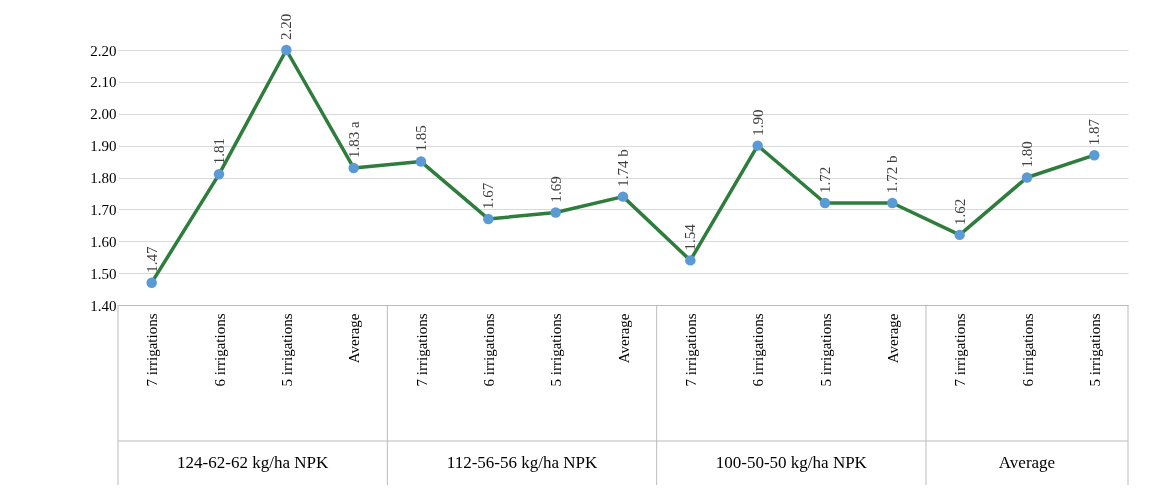 This screenshot has height=498, width=1149. Describe the element at coordinates (1027, 462) in the screenshot. I see `text: Average` at that location.